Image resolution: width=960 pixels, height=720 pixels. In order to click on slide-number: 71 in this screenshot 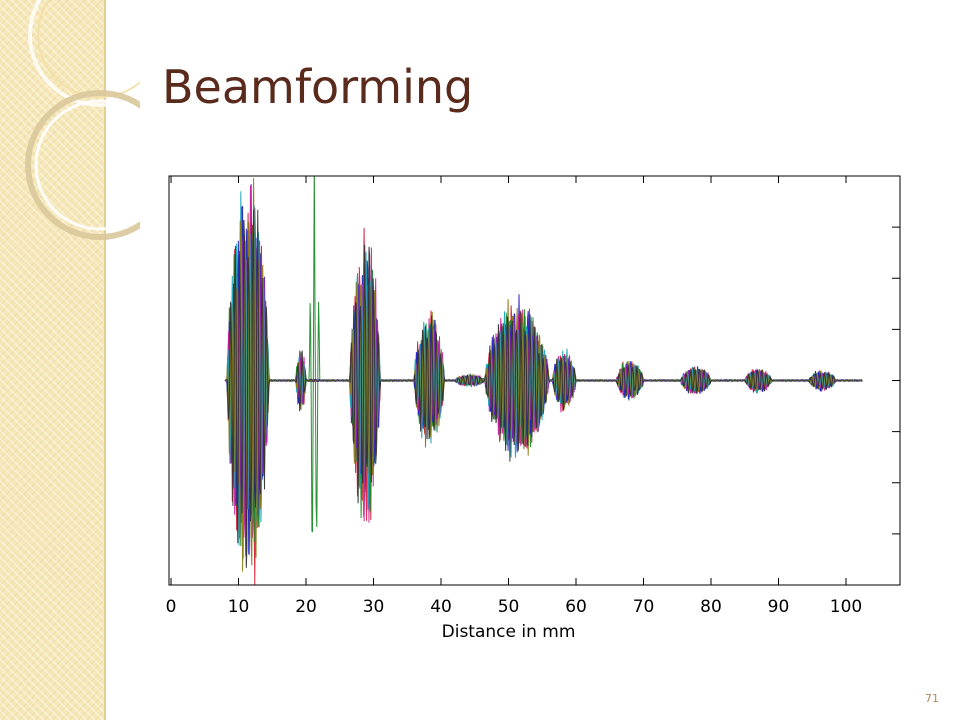, I will do `click(932, 698)`.